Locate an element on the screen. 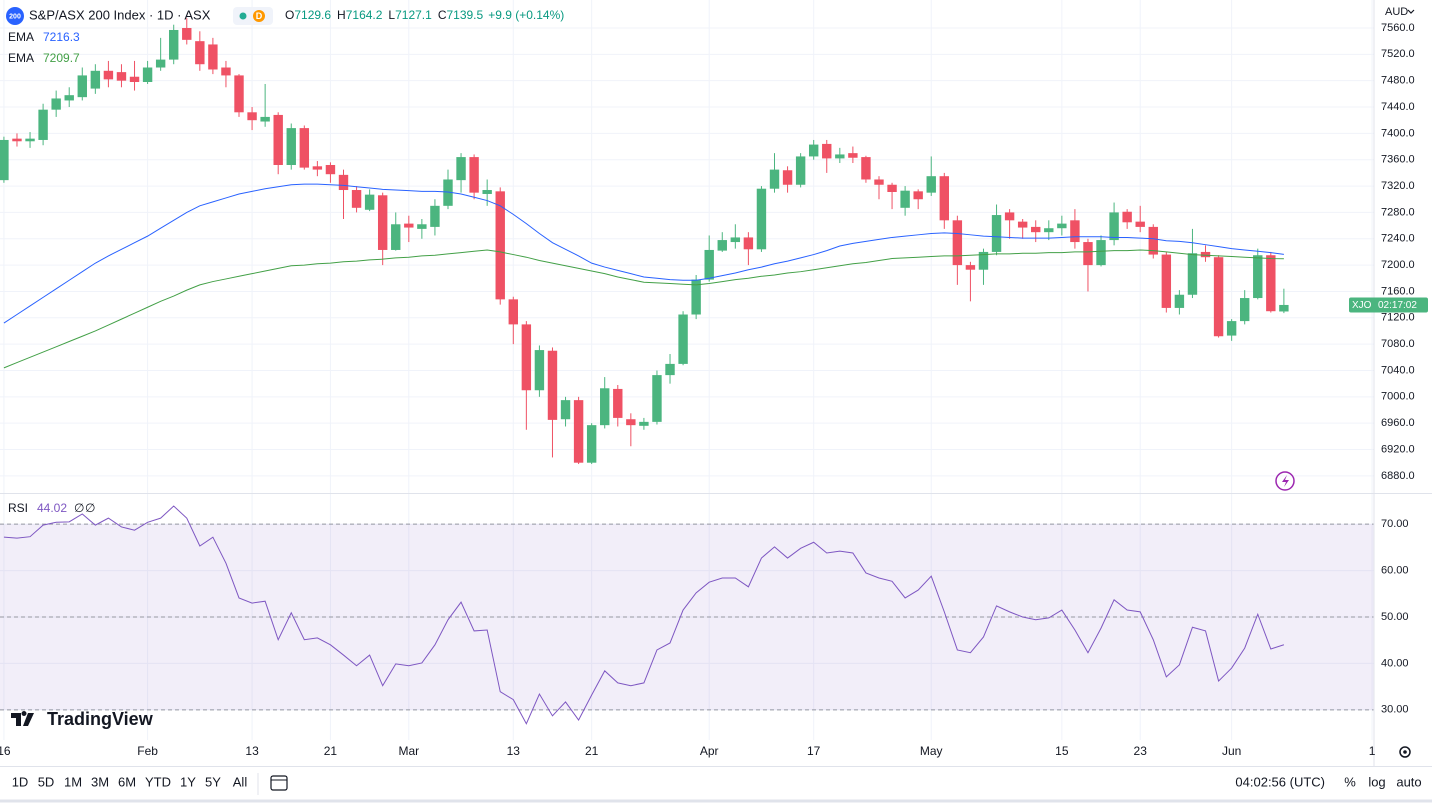 This screenshot has height=805, width=1432. range-button: 5Y is located at coordinates (213, 781).